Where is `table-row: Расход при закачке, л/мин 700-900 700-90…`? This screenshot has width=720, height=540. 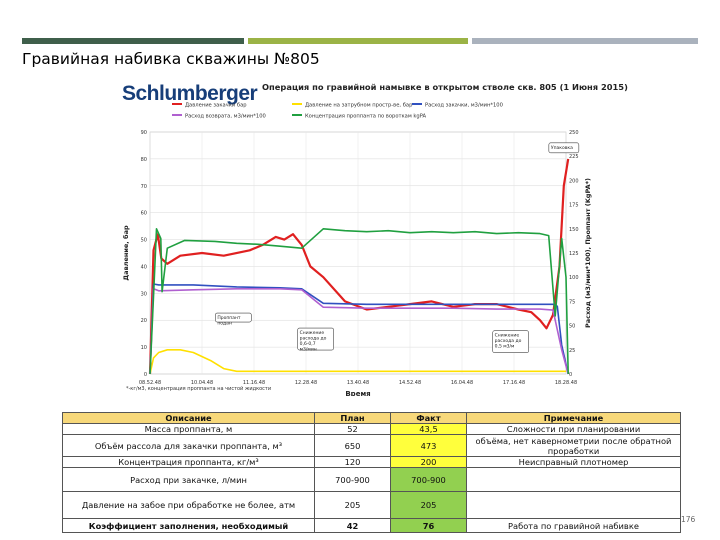 table-row: Расход при закачке, л/мин 700-900 700-90… is located at coordinates (371, 479).